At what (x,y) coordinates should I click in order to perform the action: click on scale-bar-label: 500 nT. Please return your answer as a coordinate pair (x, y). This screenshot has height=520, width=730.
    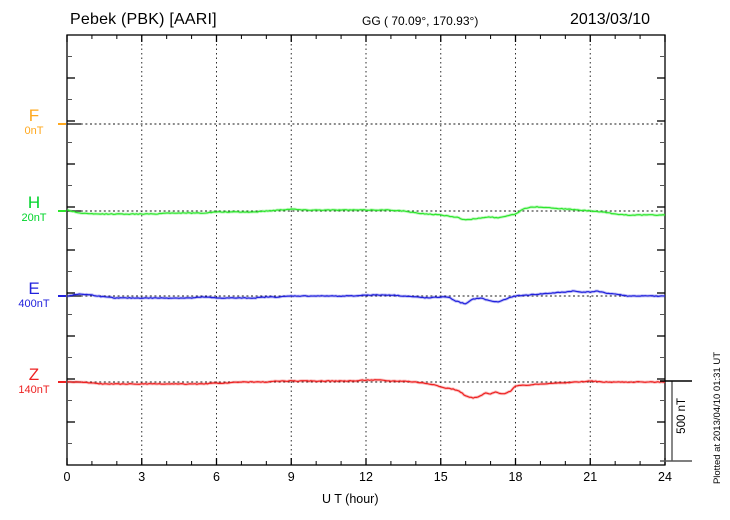
    Looking at the image, I should click on (682, 416).